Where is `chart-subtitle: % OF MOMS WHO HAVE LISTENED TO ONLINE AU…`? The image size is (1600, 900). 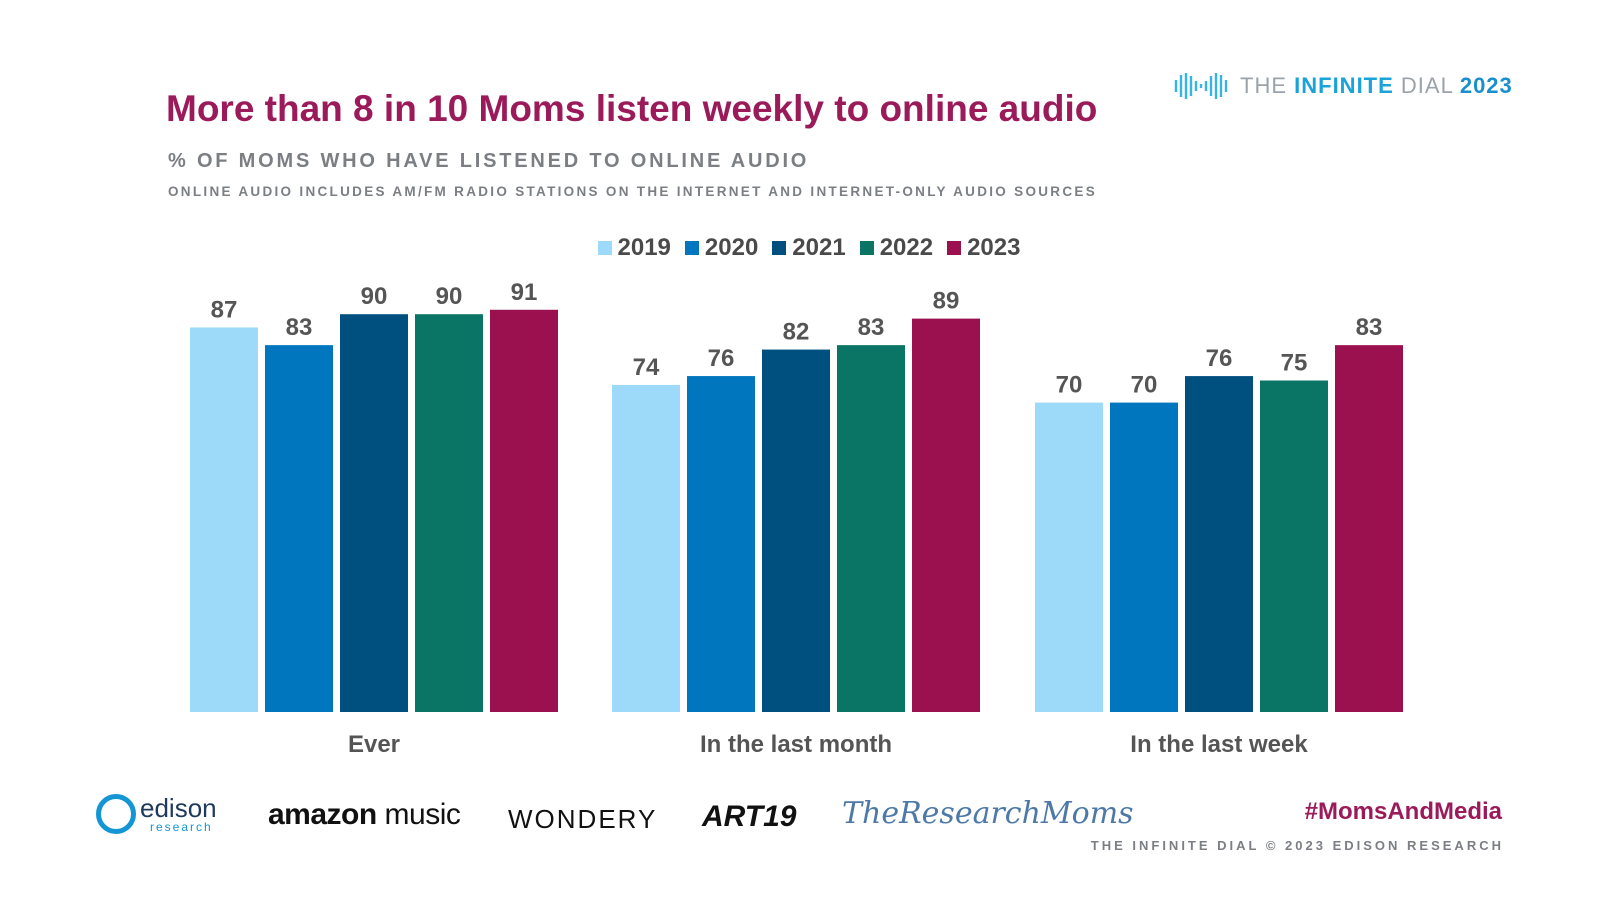 chart-subtitle: % OF MOMS WHO HAVE LISTENED TO ONLINE AU… is located at coordinates (489, 161).